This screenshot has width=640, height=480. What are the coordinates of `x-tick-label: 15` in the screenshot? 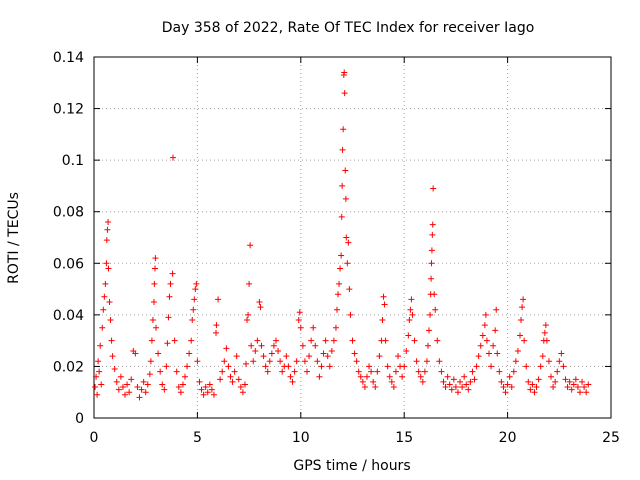 It's located at (404, 438).